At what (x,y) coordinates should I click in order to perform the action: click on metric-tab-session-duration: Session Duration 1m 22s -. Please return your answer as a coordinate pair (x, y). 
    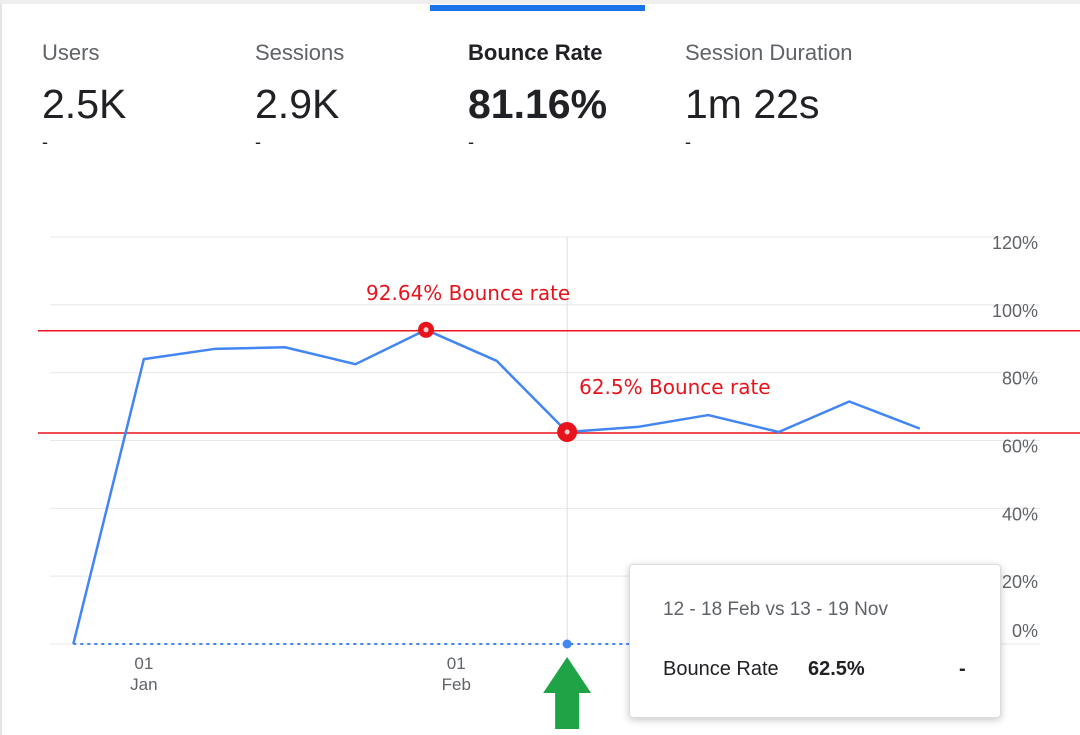
    Looking at the image, I should click on (815, 94).